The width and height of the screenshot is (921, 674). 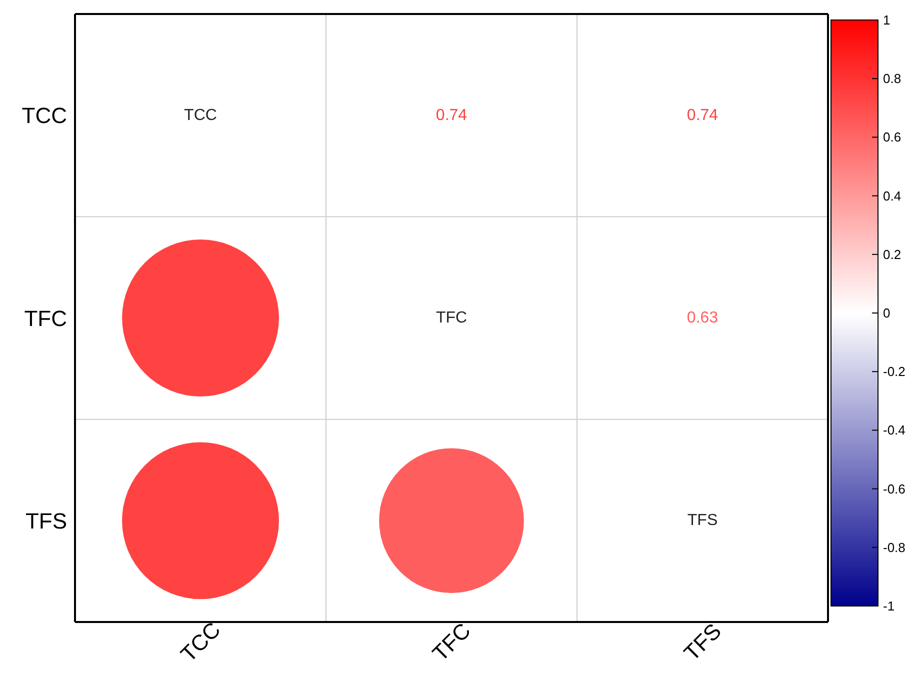 What do you see at coordinates (201, 642) in the screenshot?
I see `x-tick-label: TCC` at bounding box center [201, 642].